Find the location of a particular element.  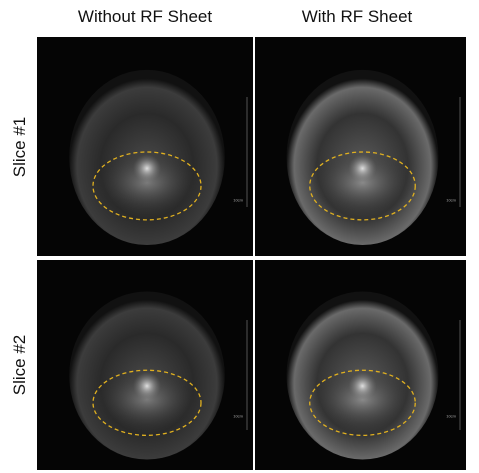

row-header: Slice #1 is located at coordinates (19, 147).